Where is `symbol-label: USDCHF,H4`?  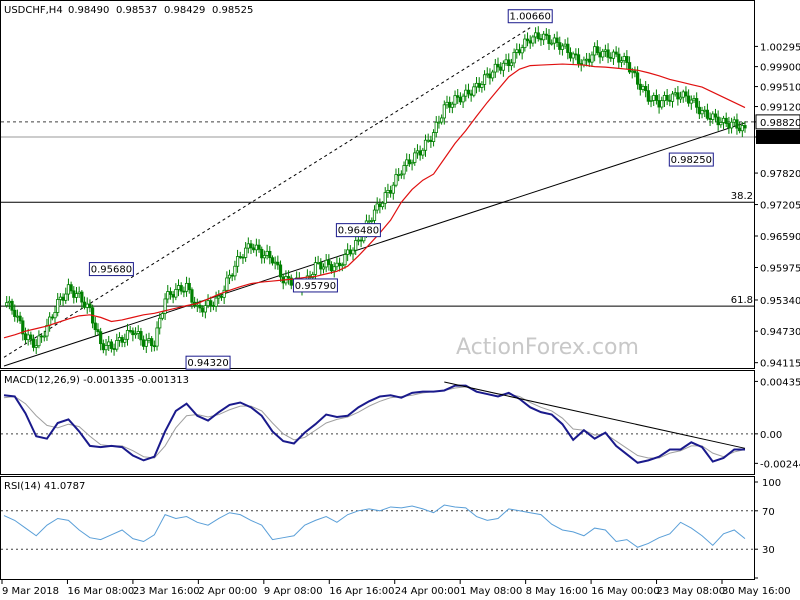 symbol-label: USDCHF,H4 is located at coordinates (33, 10).